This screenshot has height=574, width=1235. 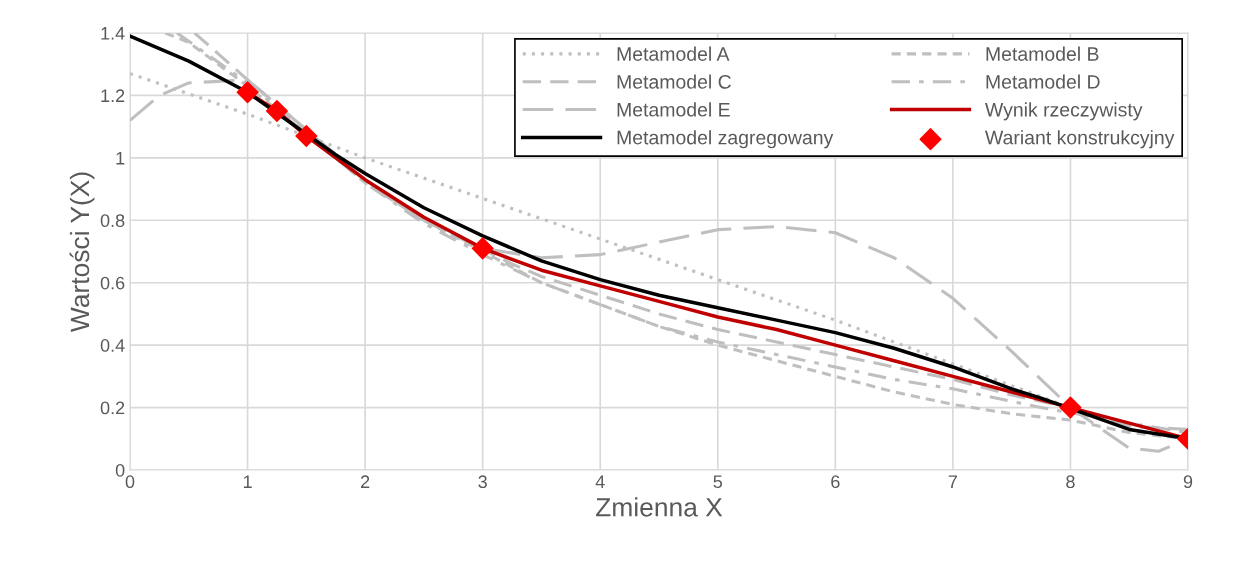 I want to click on legend-label: Metamodel D, so click(x=1043, y=81).